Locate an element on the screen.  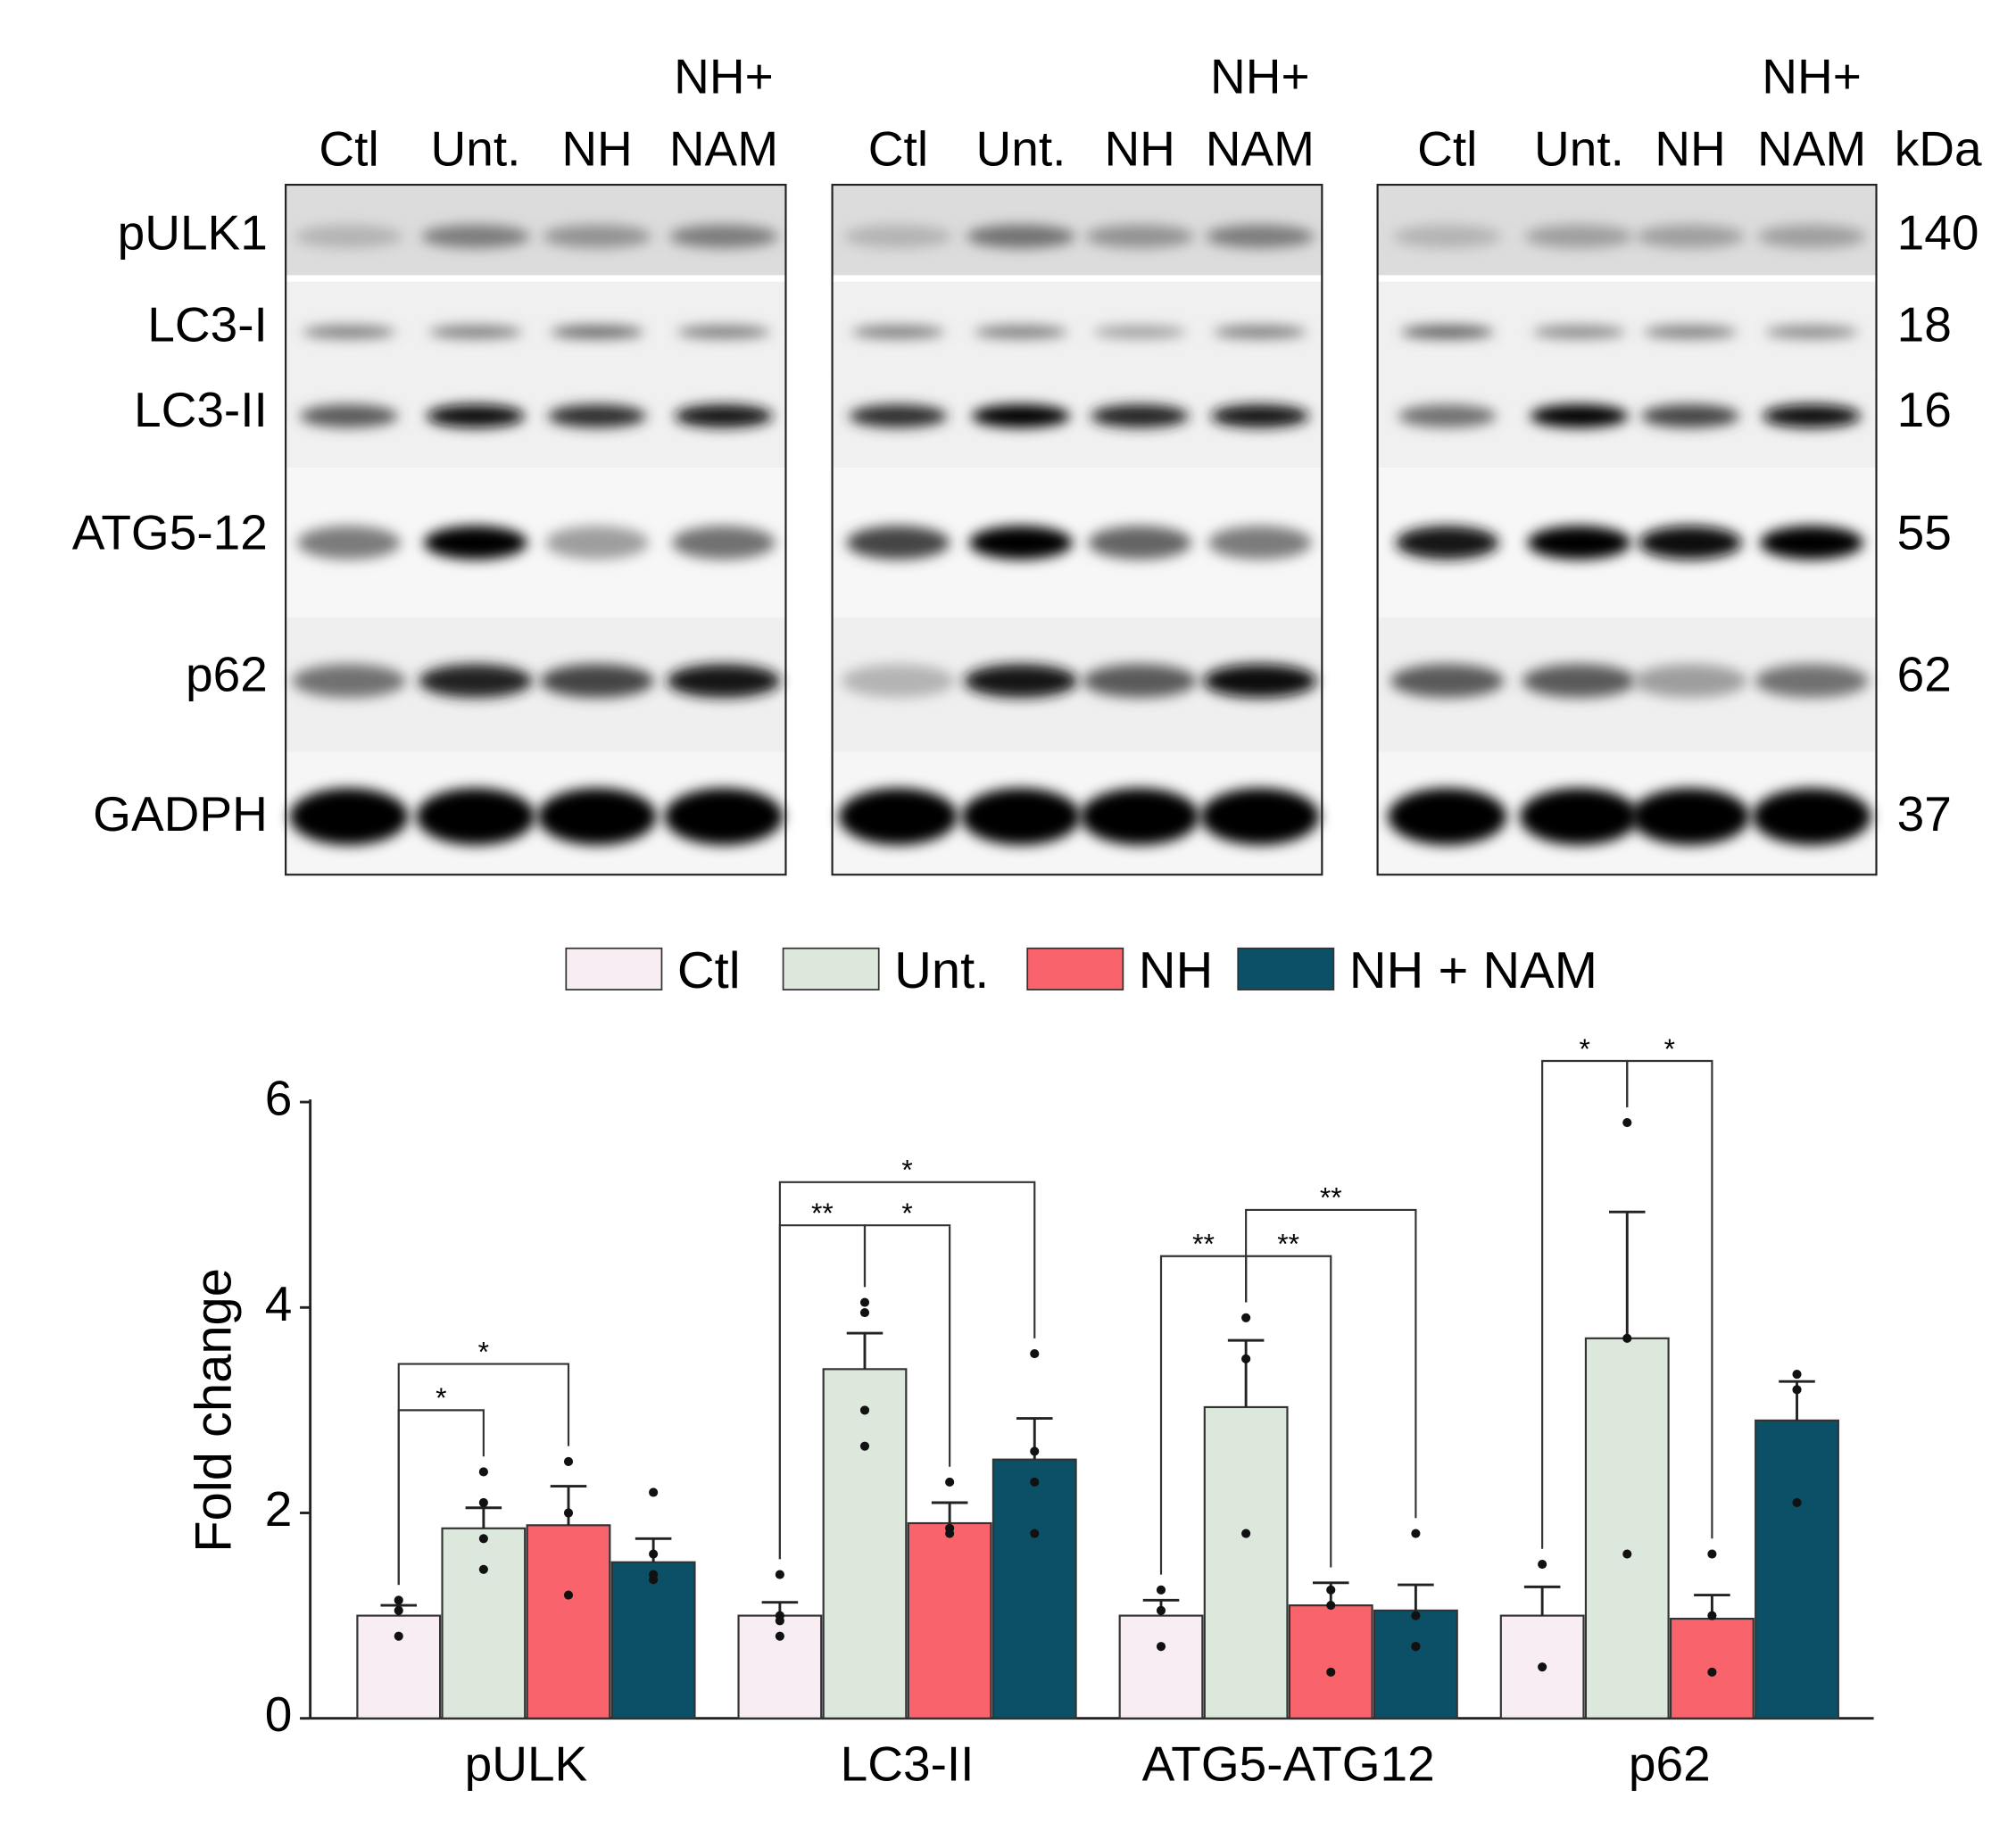
y-axis-label: Fold change is located at coordinates (214, 1410).